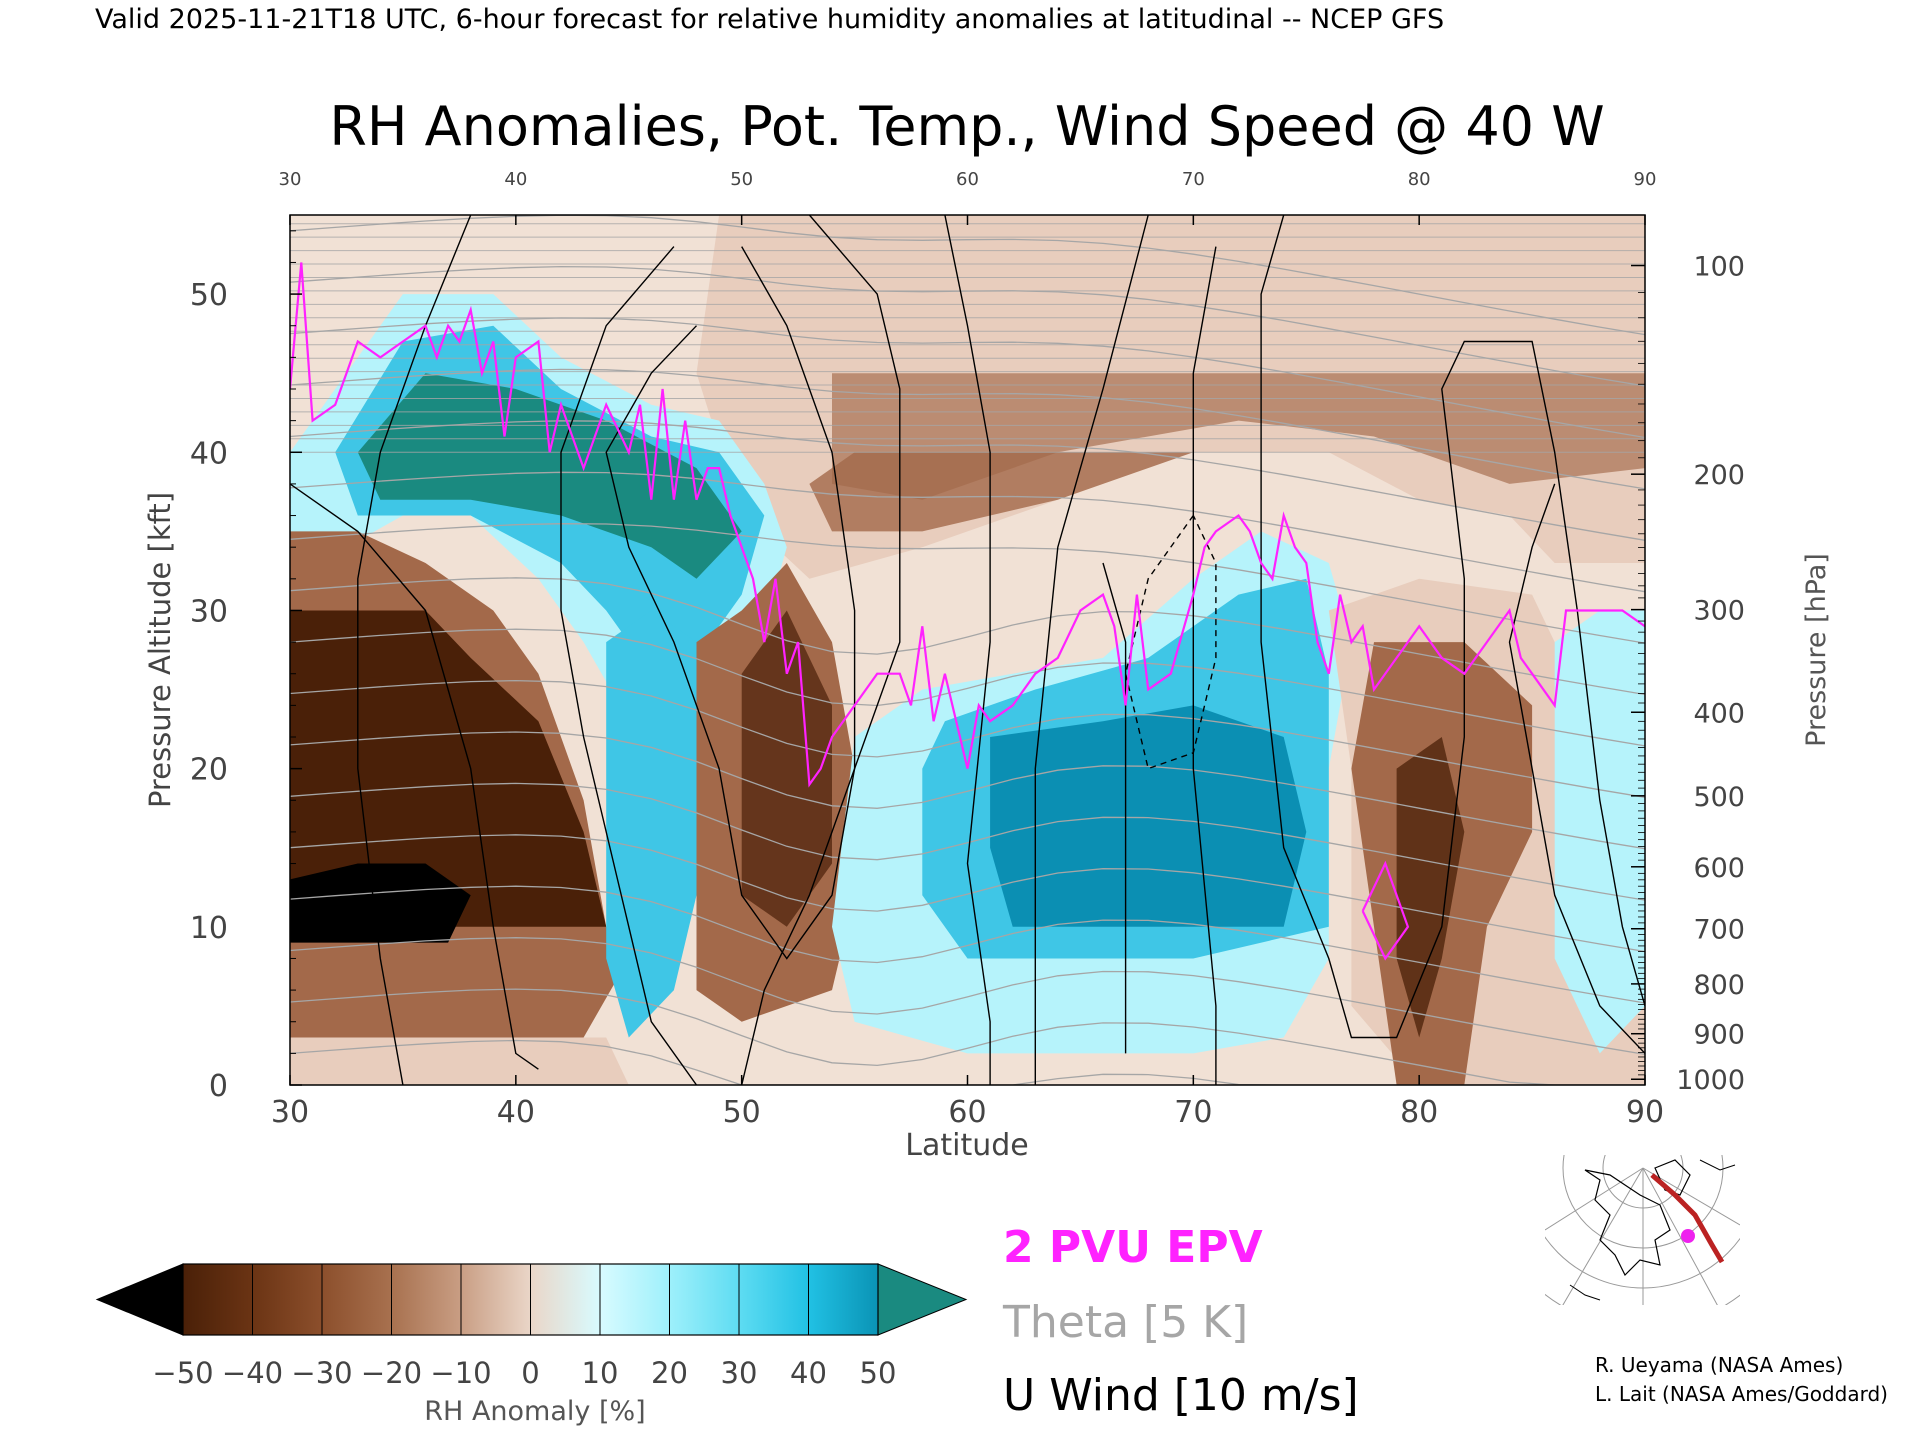 This screenshot has width=1920, height=1445. What do you see at coordinates (1816, 650) in the screenshot?
I see `y2-axis-label: Pressure [hPa]` at bounding box center [1816, 650].